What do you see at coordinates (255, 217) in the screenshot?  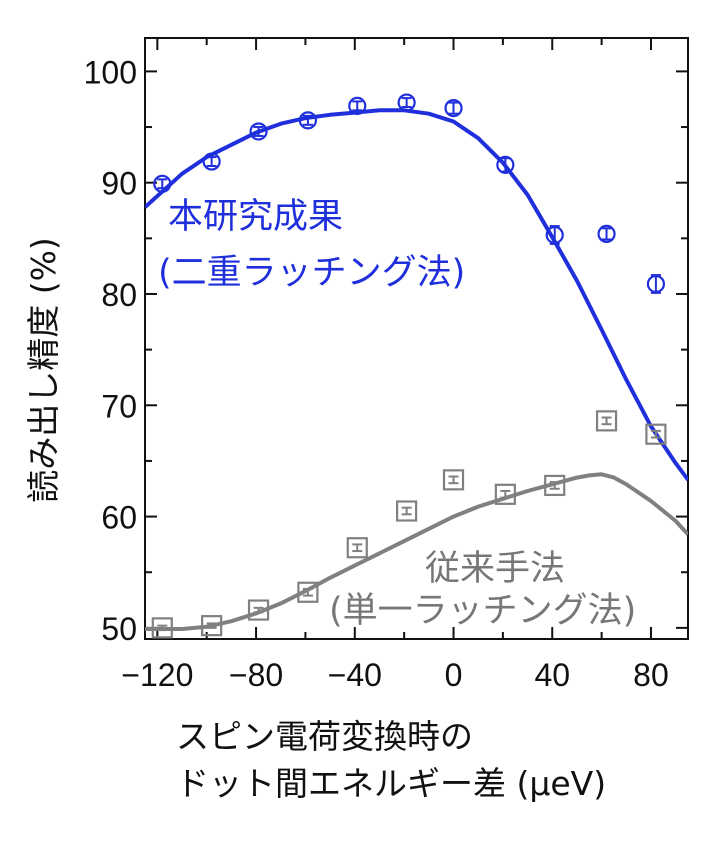 I see `series-label-1-line-1: 本研究成果` at bounding box center [255, 217].